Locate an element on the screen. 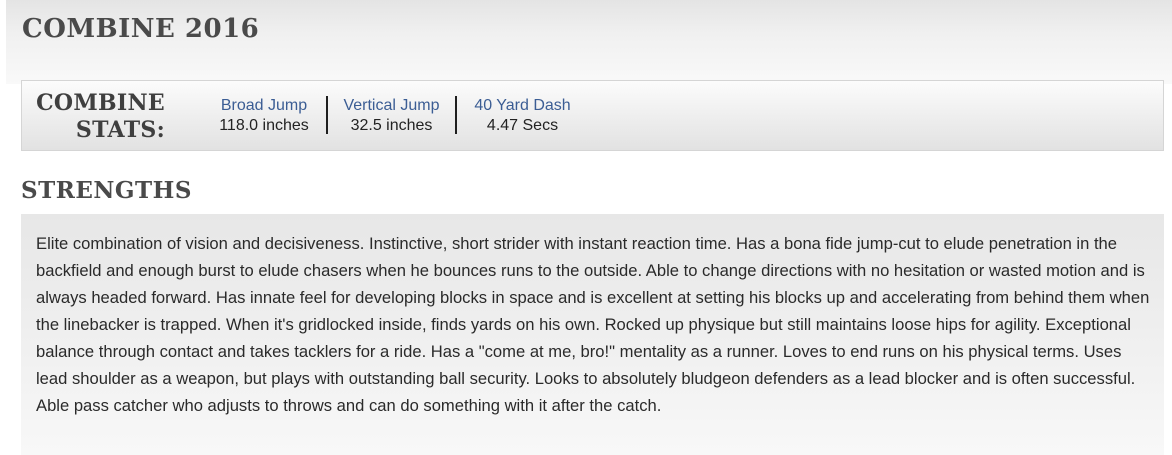  stat-vertical-jump-name: Vertical Jump is located at coordinates (391, 105).